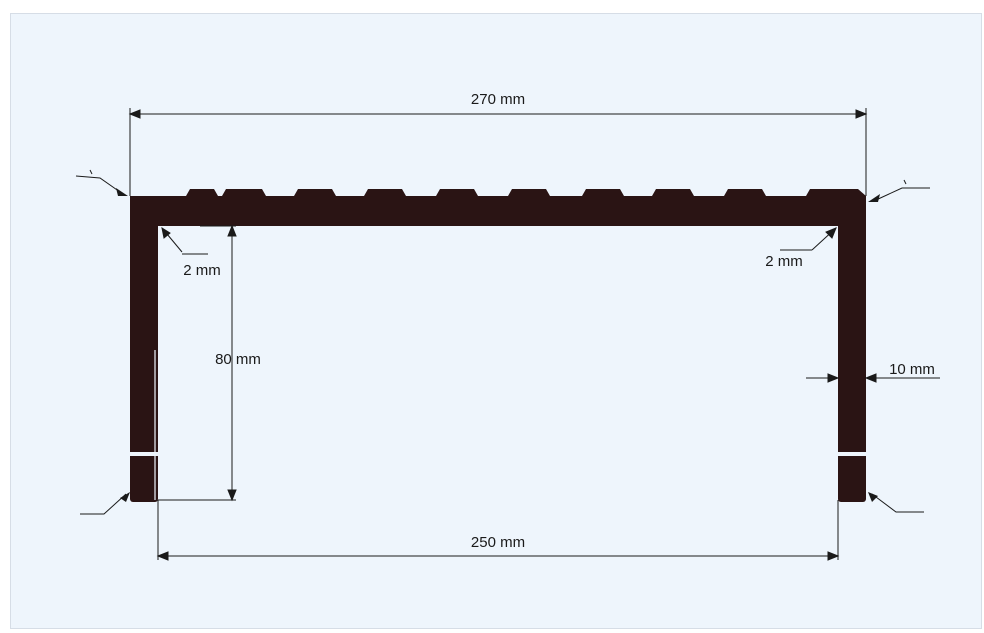 The width and height of the screenshot is (984, 633). Describe the element at coordinates (498, 99) in the screenshot. I see `label-outer-width: 270 mm` at that location.